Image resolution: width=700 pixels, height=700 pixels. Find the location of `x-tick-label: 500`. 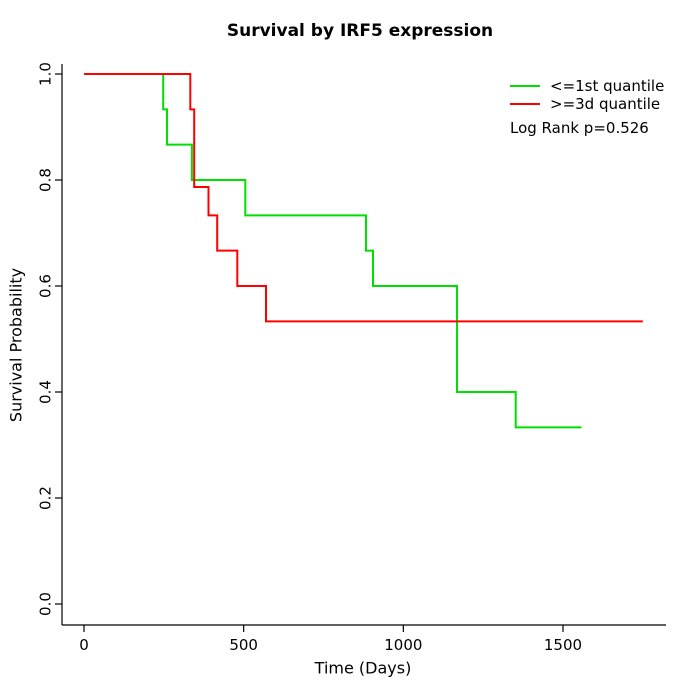

x-tick-label: 500 is located at coordinates (243, 645).